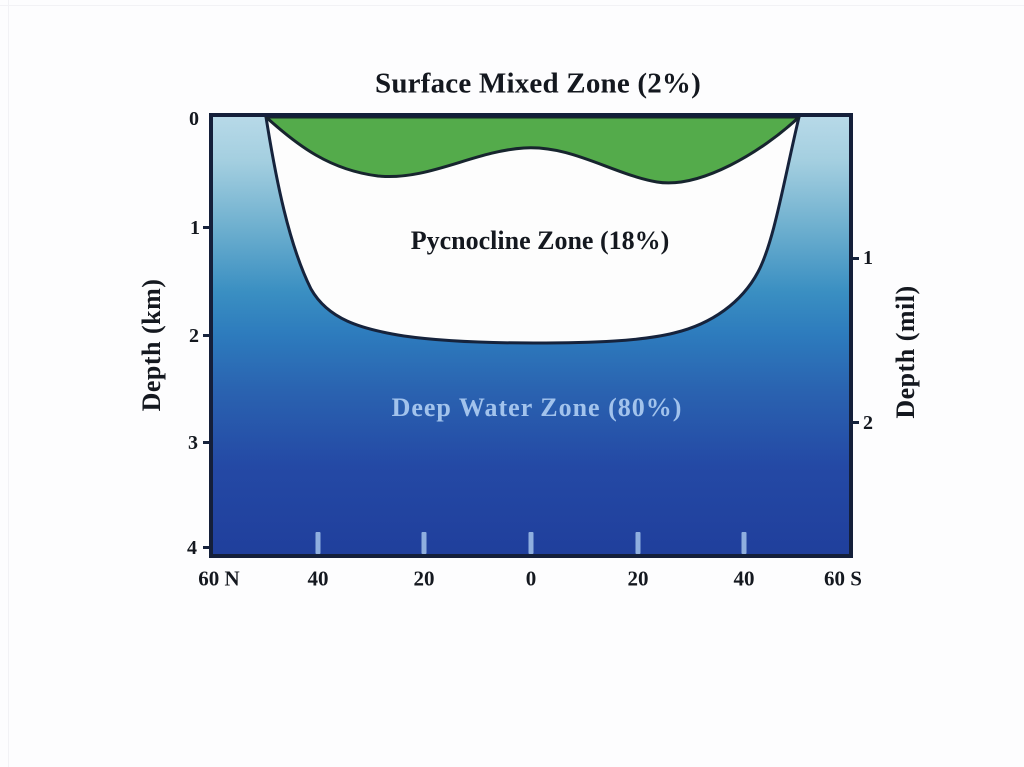 This screenshot has width=1024, height=767. Describe the element at coordinates (843, 578) in the screenshot. I see `x-tick-label: 60 S` at that location.